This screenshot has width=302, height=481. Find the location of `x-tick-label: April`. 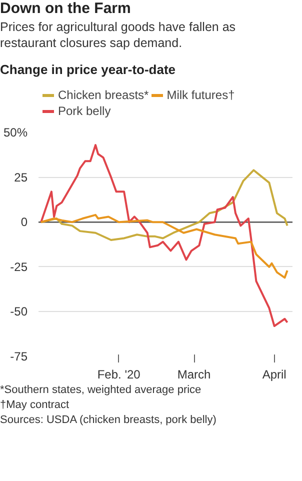

x-tick-label: April is located at coordinates (274, 375).